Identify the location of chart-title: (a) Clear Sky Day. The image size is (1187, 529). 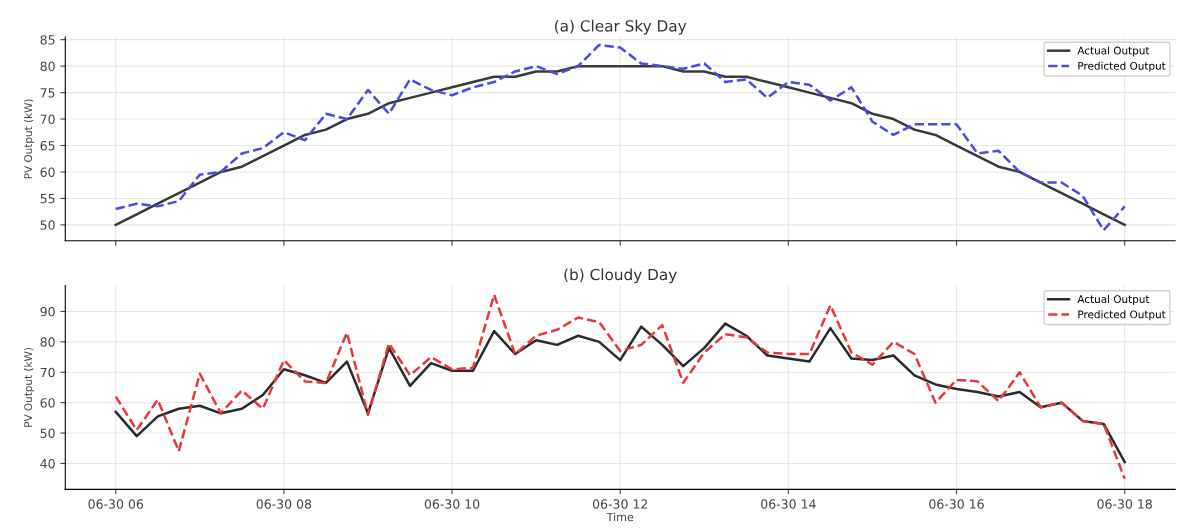
(621, 27).